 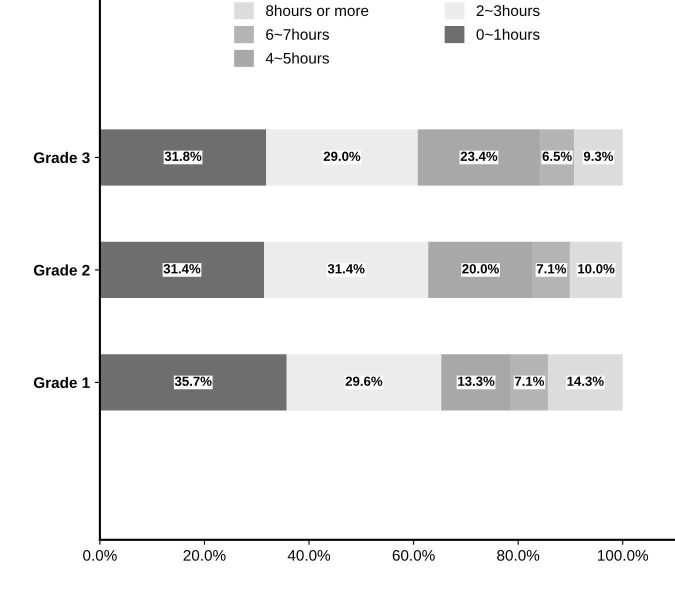 I want to click on legend-label: 0~1hours, so click(x=508, y=34).